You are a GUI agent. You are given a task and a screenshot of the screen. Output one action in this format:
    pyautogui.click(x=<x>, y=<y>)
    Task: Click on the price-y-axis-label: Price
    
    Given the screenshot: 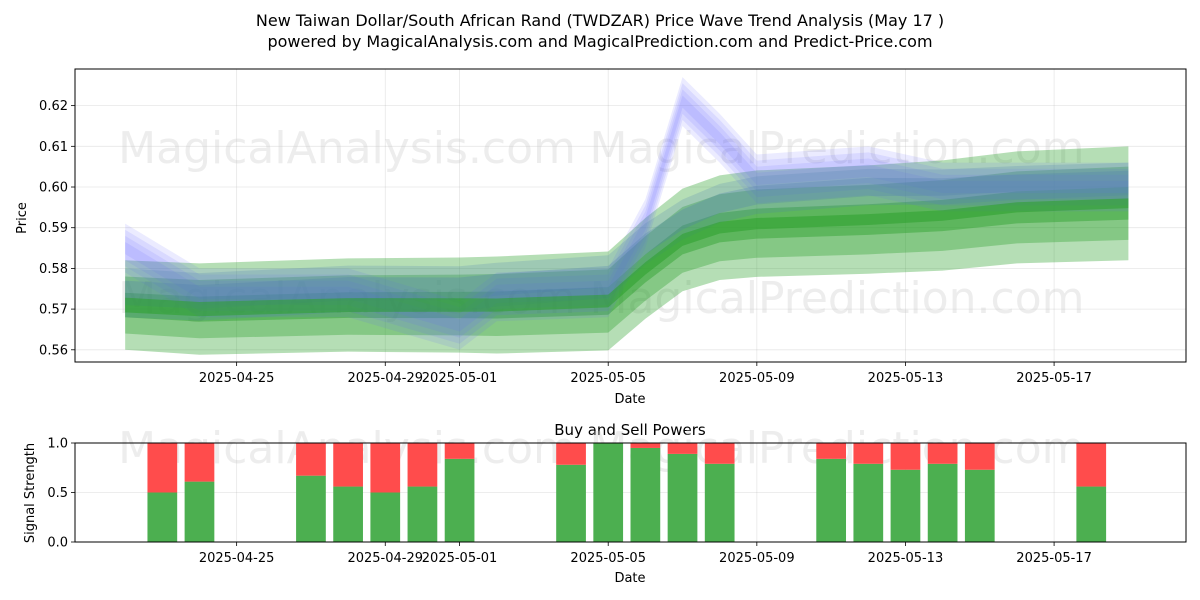 What is the action you would take?
    pyautogui.click(x=22, y=218)
    